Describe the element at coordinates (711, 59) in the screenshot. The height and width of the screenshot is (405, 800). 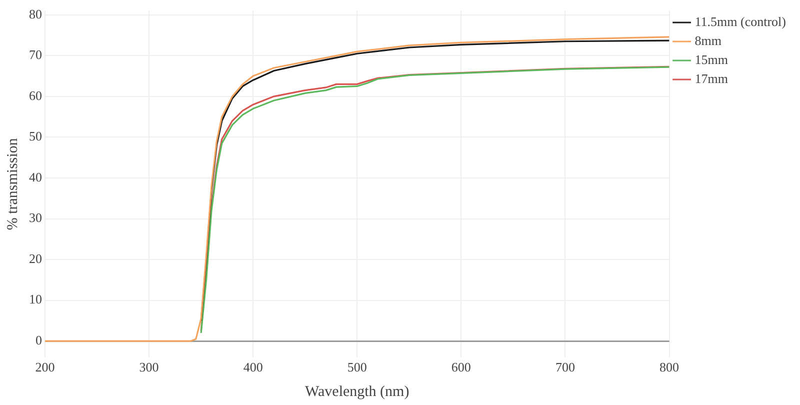
I see `legend-label: 15mm` at that location.